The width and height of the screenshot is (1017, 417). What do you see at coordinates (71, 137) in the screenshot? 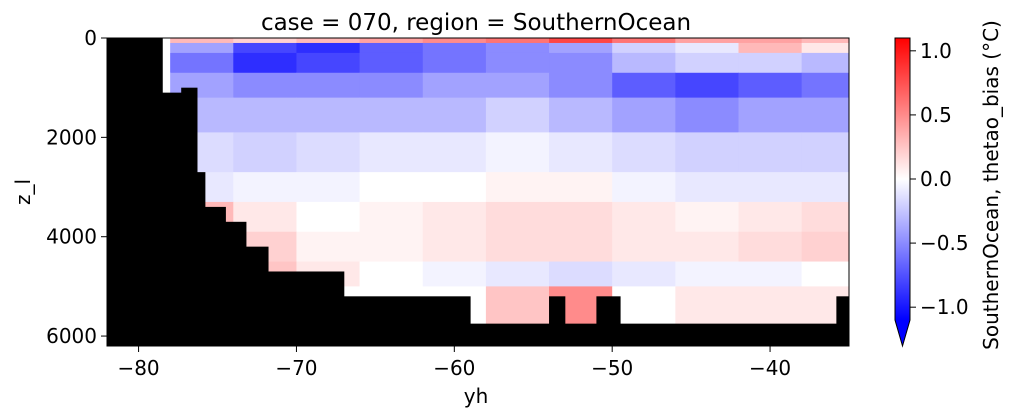
I see `y-tick-label: 2000` at bounding box center [71, 137].